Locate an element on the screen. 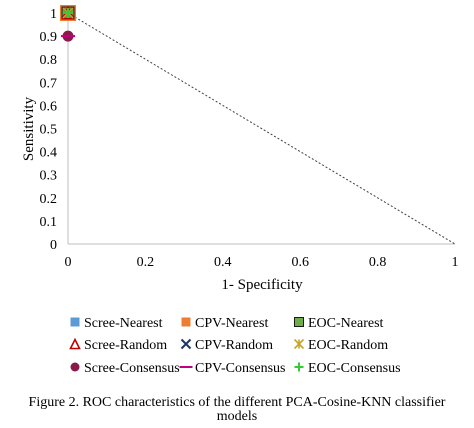 The width and height of the screenshot is (474, 428). legend-label: Scree-Random is located at coordinates (125, 345).